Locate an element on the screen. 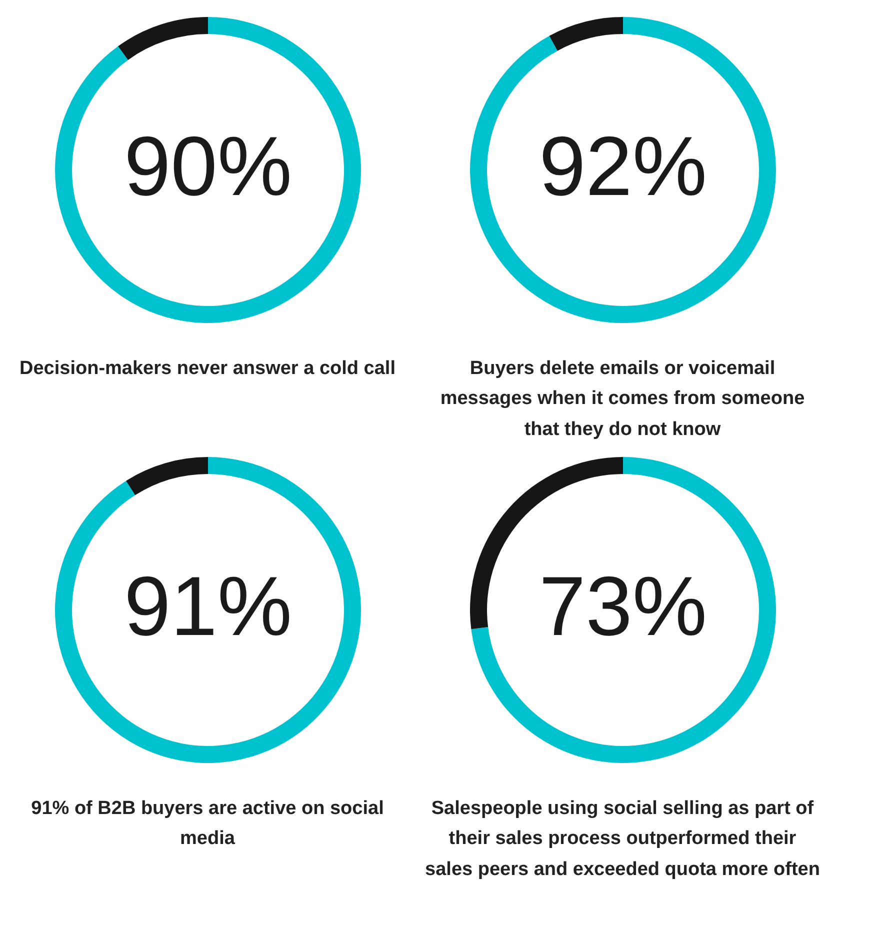 This screenshot has width=876, height=940. data-label: 91% is located at coordinates (207, 606).